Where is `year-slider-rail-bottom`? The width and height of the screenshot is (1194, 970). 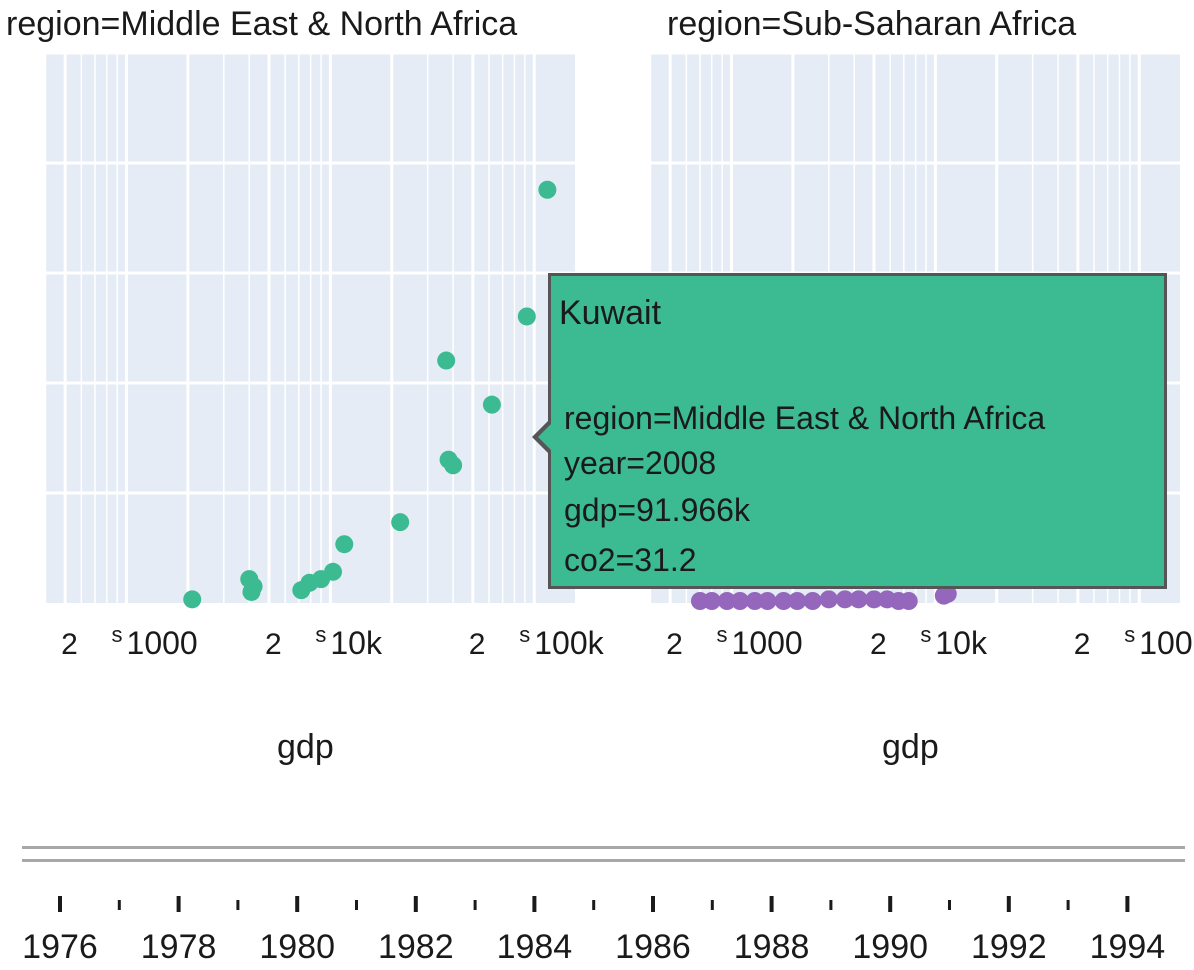
year-slider-rail-bottom is located at coordinates (603, 860).